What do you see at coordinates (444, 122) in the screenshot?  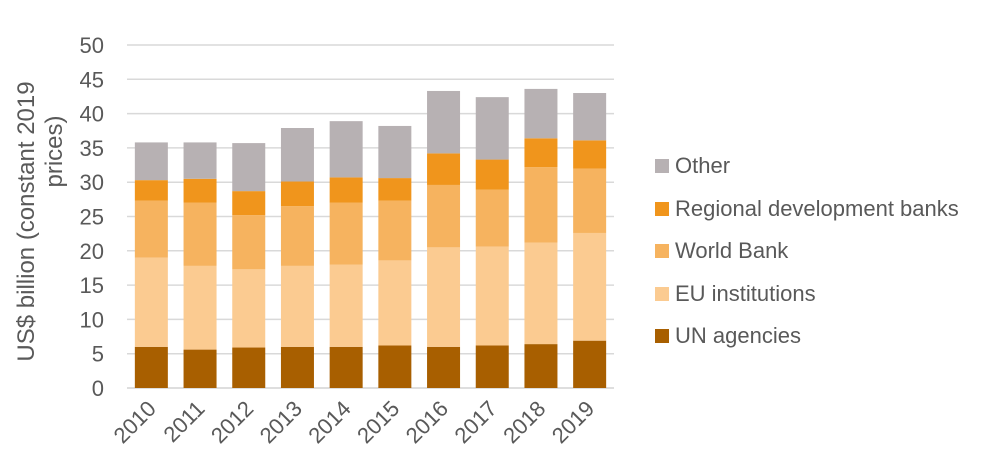 I see `bar-segment-other-2016` at bounding box center [444, 122].